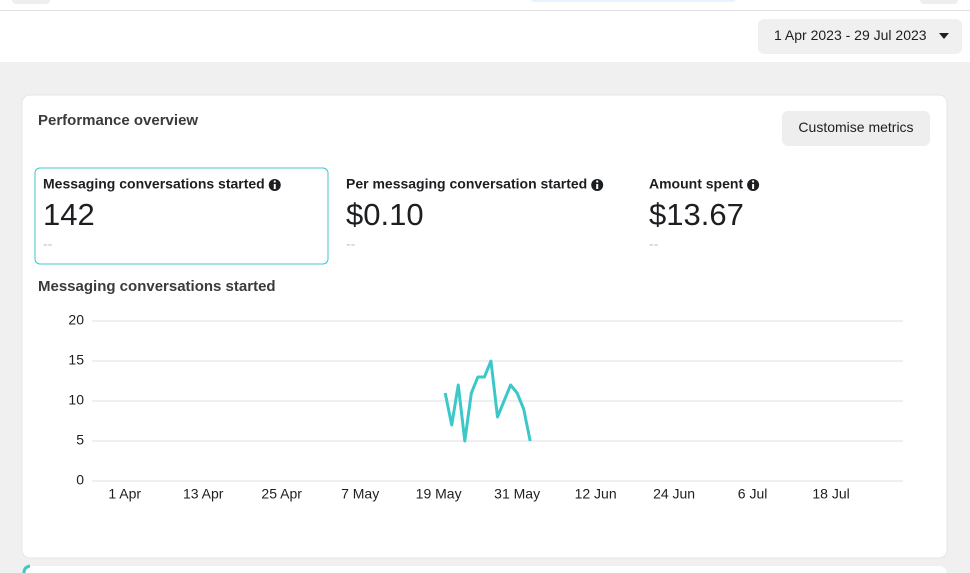  What do you see at coordinates (76, 320) in the screenshot?
I see `y-tick-label: 20` at bounding box center [76, 320].